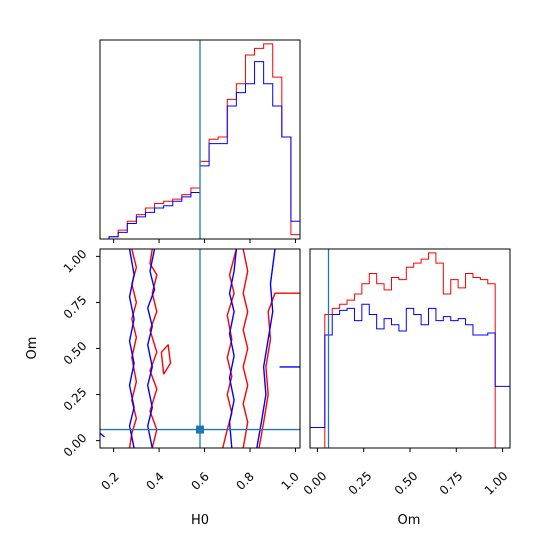 The height and width of the screenshot is (550, 550). I want to click on contour-truth-marker, so click(200, 429).